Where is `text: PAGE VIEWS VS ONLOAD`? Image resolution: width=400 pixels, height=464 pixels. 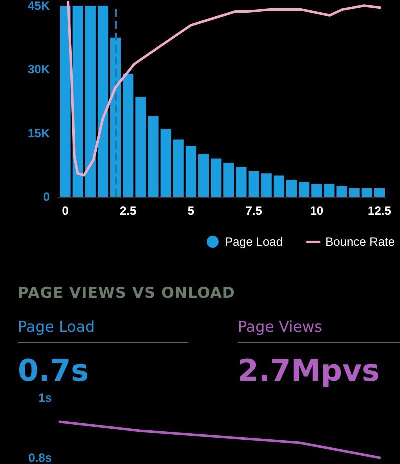 text: PAGE VIEWS VS ONLOAD is located at coordinates (127, 293).